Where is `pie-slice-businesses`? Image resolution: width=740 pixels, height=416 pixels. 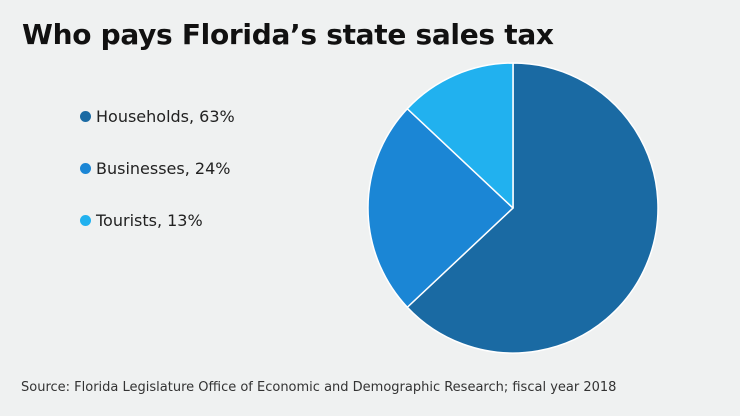 pie-slice-businesses is located at coordinates (440, 208).